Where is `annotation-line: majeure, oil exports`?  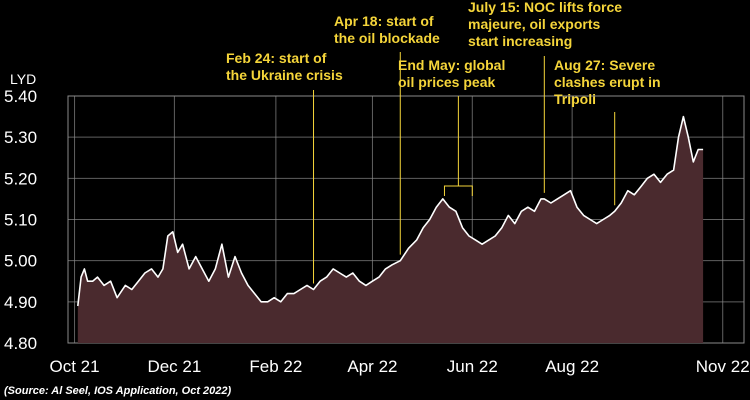 annotation-line: majeure, oil exports is located at coordinates (534, 24).